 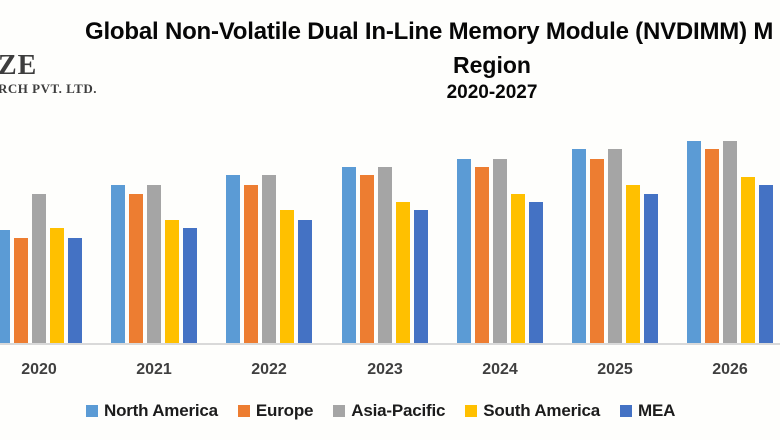 What do you see at coordinates (615, 369) in the screenshot?
I see `x-axis-label-2025: 2025` at bounding box center [615, 369].